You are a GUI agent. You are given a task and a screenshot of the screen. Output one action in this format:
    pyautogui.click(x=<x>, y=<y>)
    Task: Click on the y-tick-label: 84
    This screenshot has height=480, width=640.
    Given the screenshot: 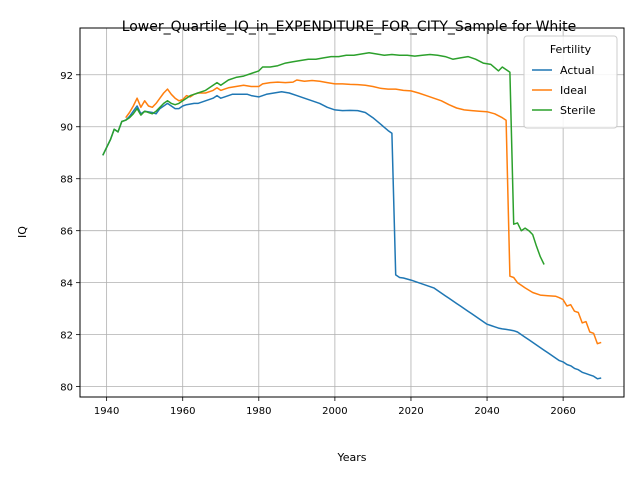 What is the action you would take?
    pyautogui.click(x=66, y=284)
    